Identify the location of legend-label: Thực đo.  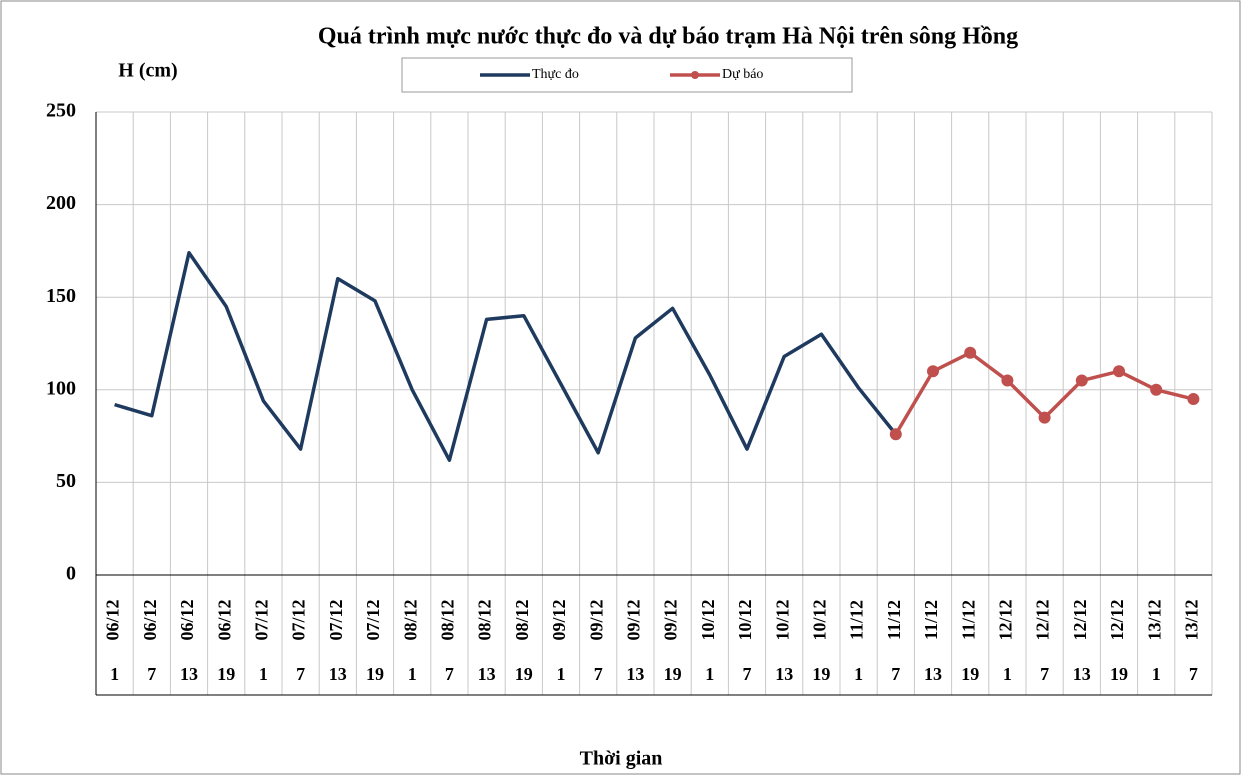
(555, 74).